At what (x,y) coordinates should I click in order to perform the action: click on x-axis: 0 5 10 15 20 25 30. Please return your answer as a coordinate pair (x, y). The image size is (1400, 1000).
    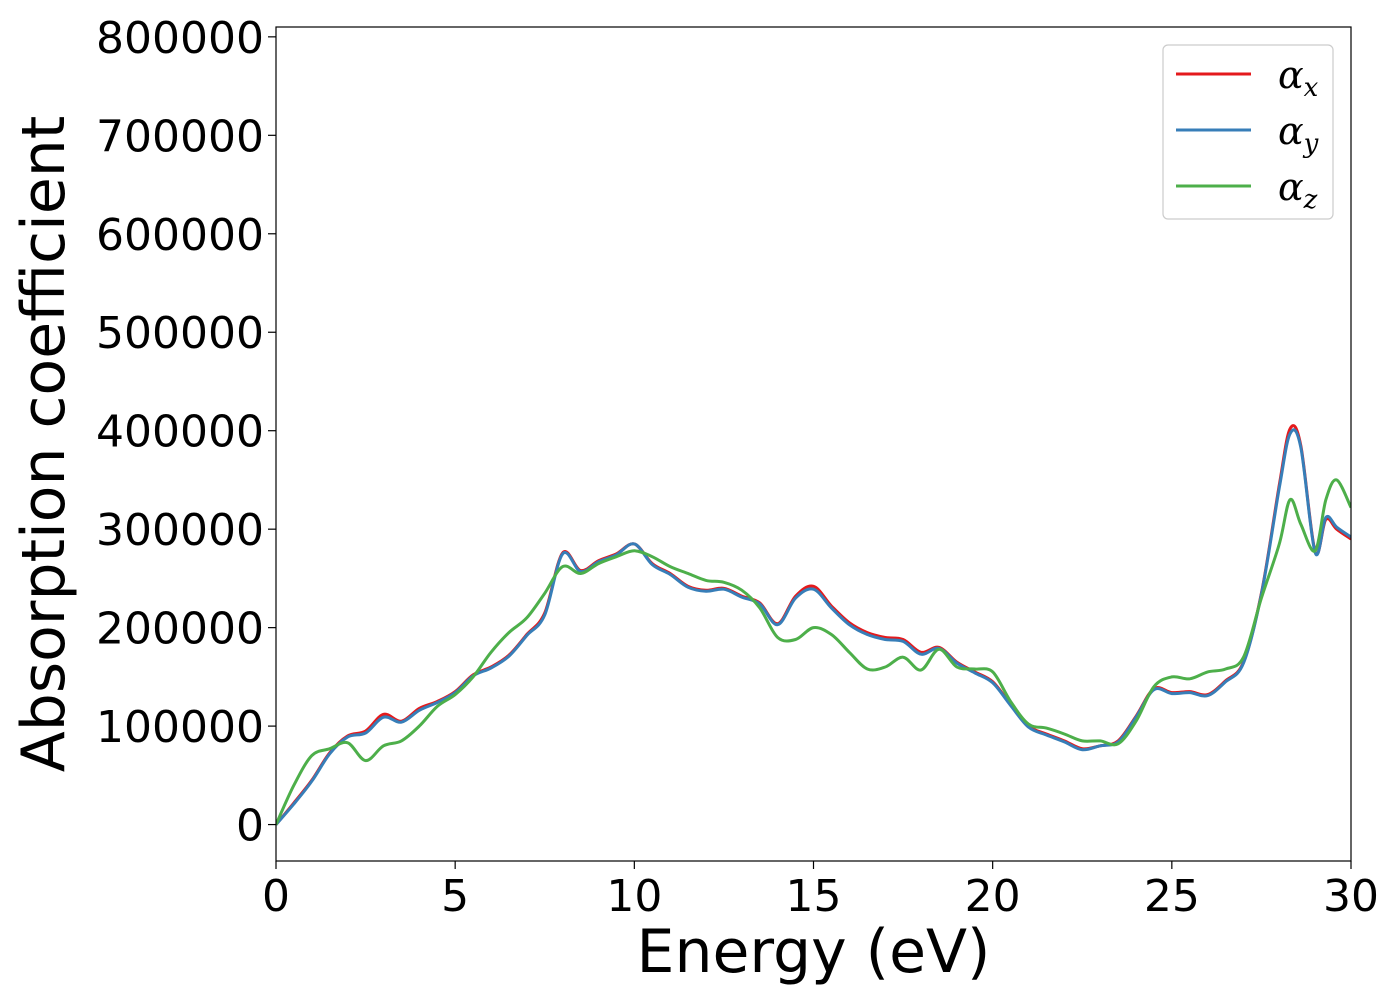
    Looking at the image, I should click on (820, 891).